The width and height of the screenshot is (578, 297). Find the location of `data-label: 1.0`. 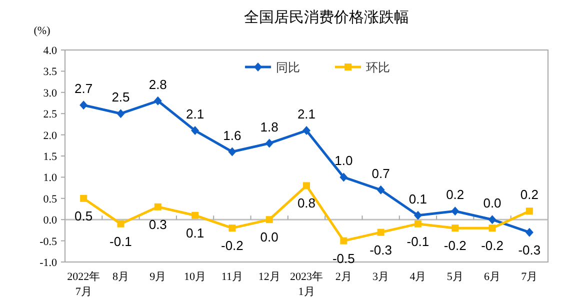

data-label: 1.0 is located at coordinates (343, 160).